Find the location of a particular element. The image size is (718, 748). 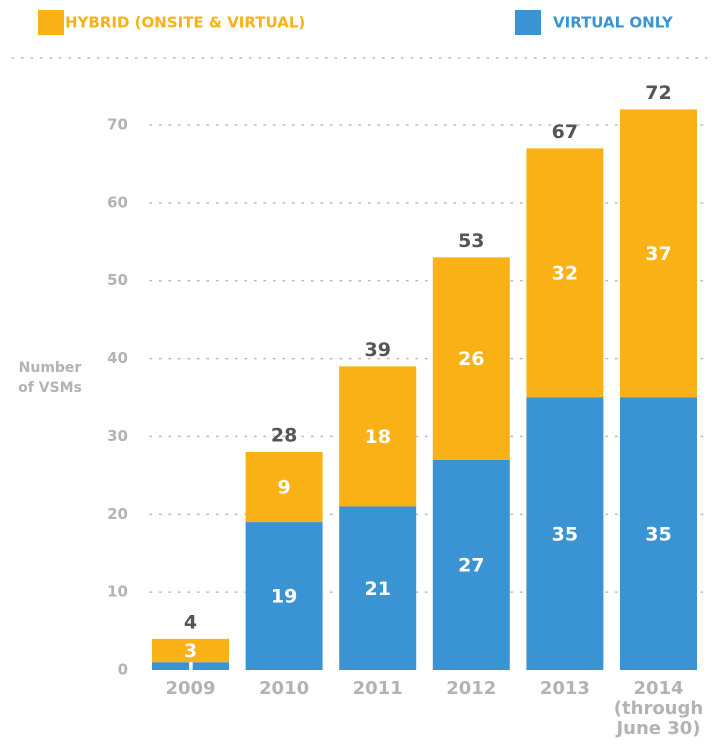

total-label: 4 is located at coordinates (190, 622).